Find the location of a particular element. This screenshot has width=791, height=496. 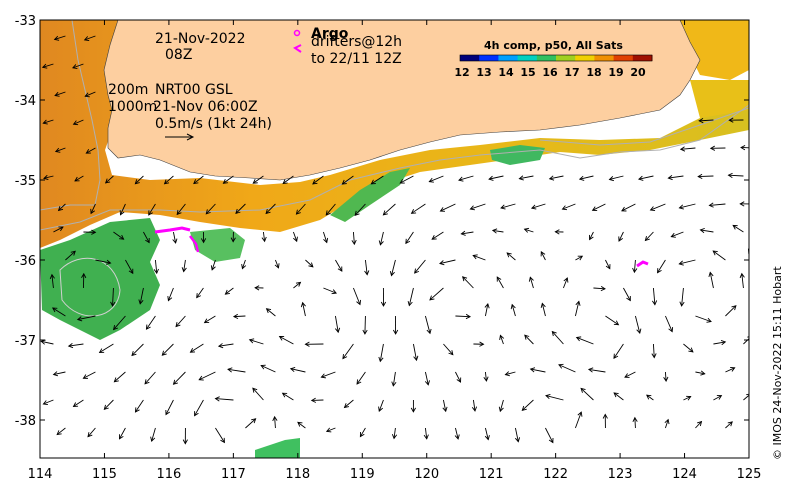

colorbar-tick-label: 16 is located at coordinates (550, 72).